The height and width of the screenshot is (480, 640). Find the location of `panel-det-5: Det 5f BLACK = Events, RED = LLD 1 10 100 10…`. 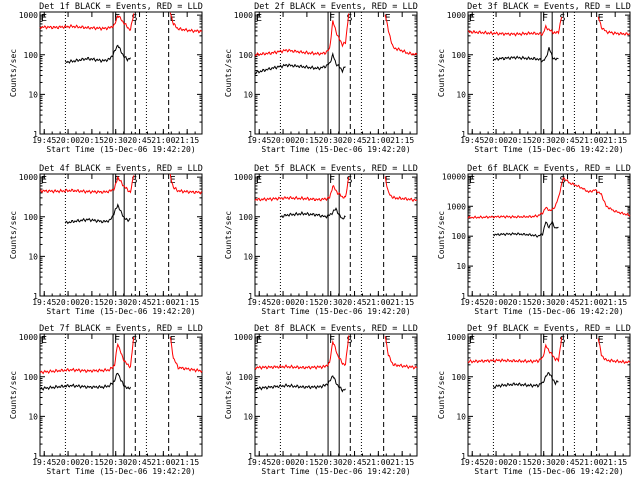

panel-det-5: Det 5f BLACK = Events, RED = LLD 1 10 100 10… is located at coordinates (321, 240).